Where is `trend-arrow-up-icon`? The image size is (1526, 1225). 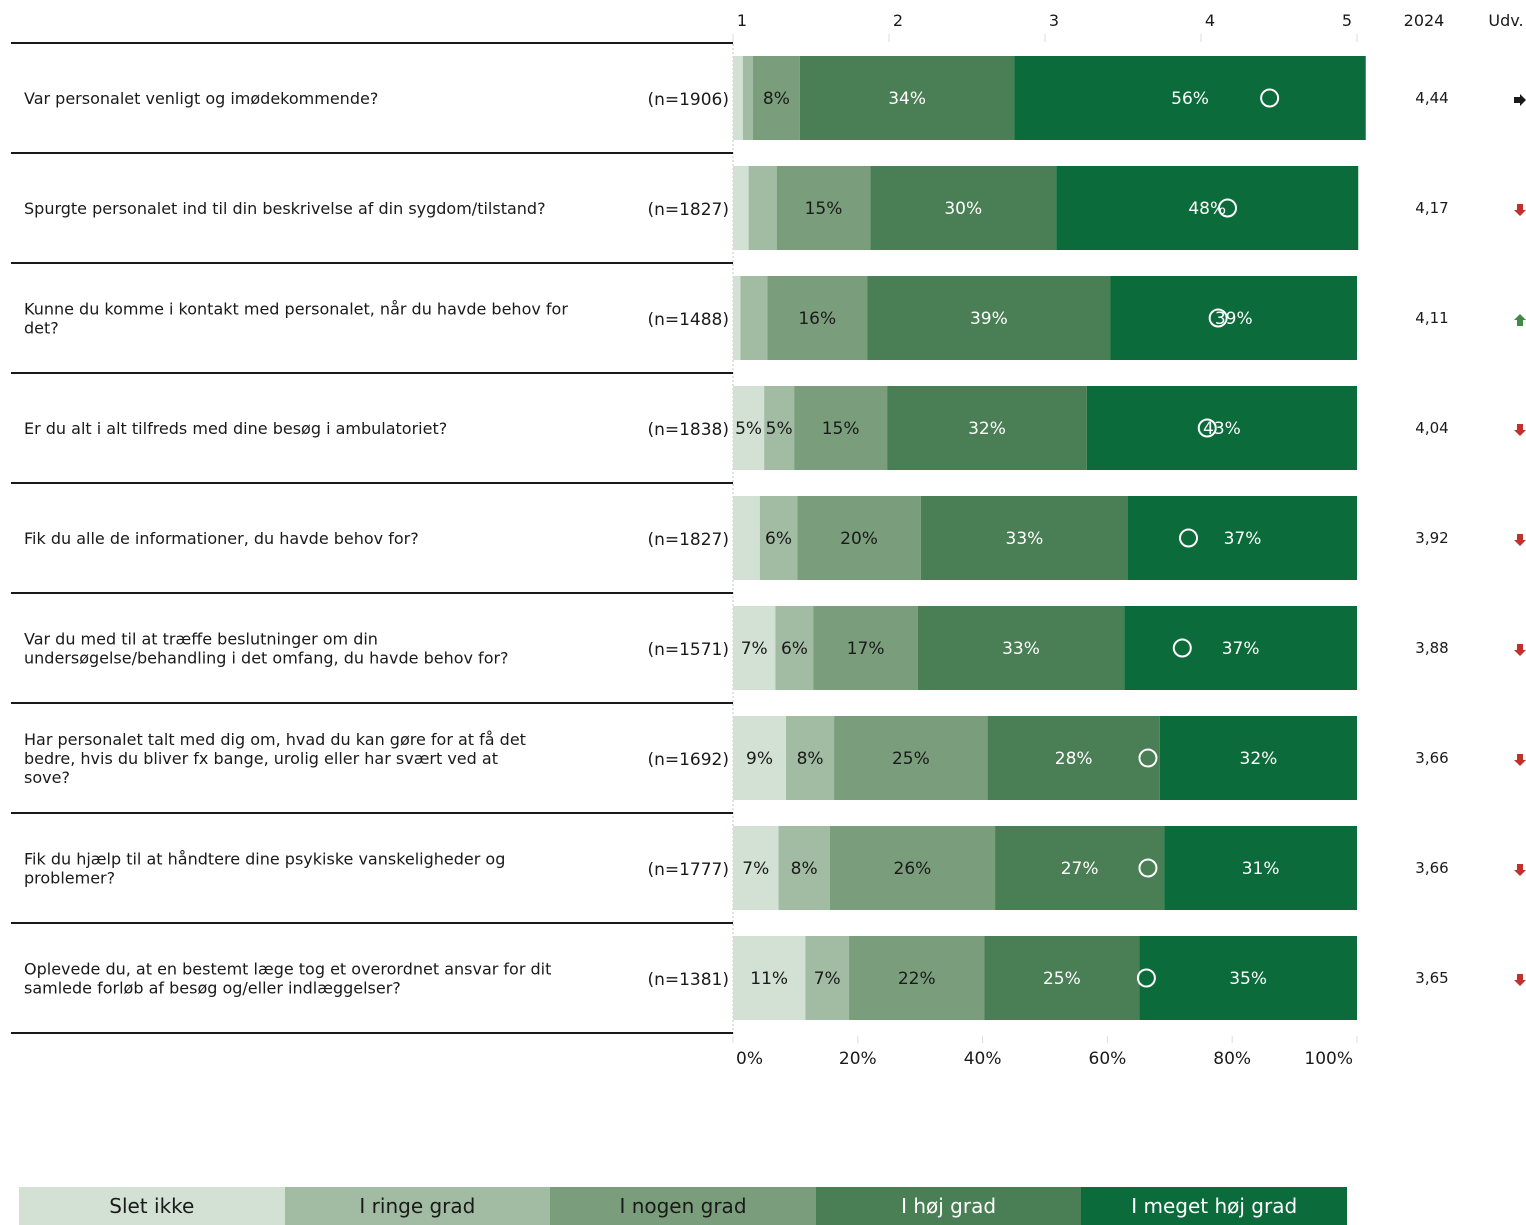
trend-arrow-up-icon is located at coordinates (1520, 320).